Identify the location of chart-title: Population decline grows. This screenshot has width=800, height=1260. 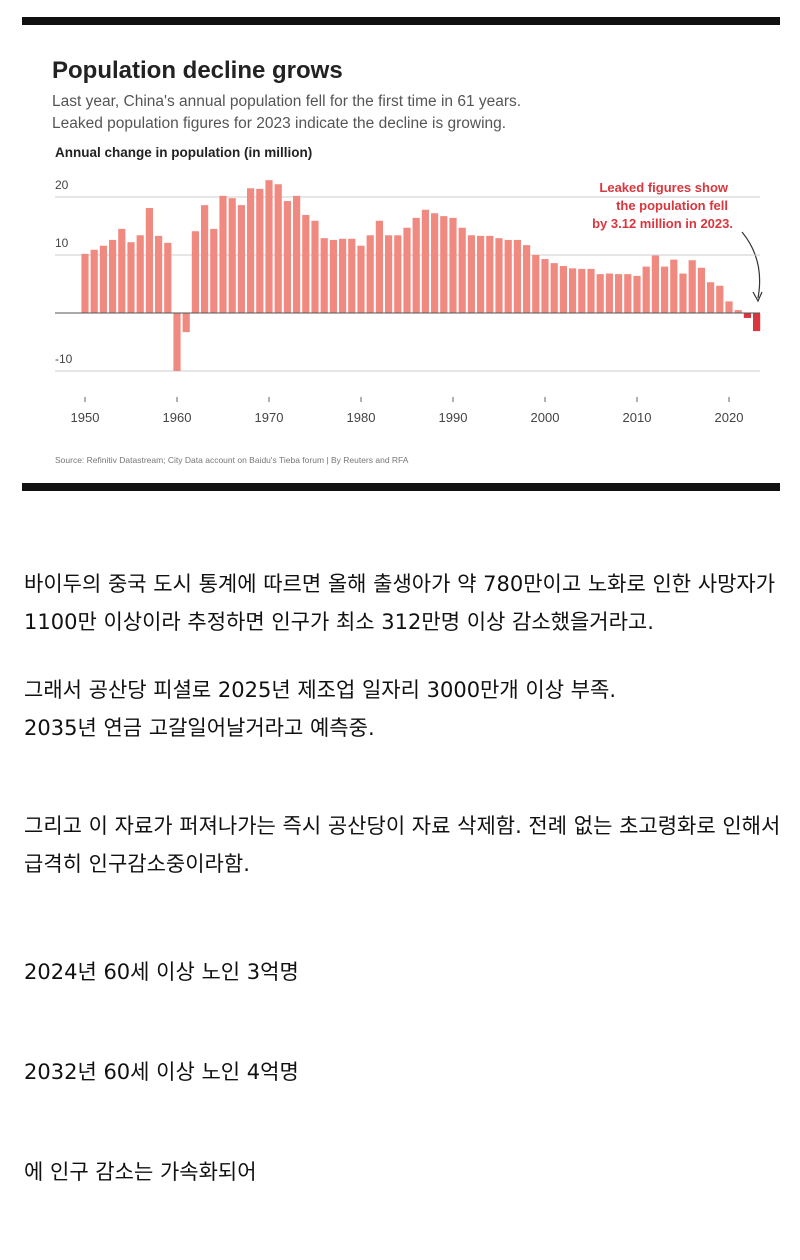
(197, 70).